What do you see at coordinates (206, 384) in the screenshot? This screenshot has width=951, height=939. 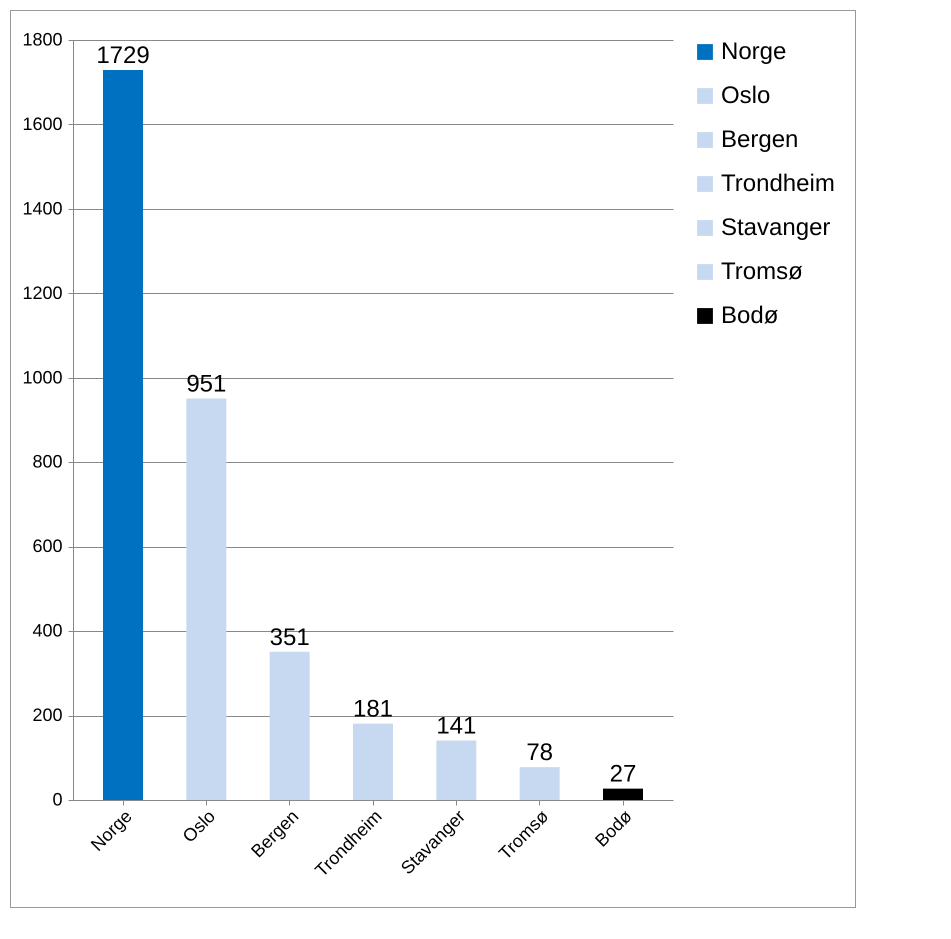 I see `data-label: 951` at bounding box center [206, 384].